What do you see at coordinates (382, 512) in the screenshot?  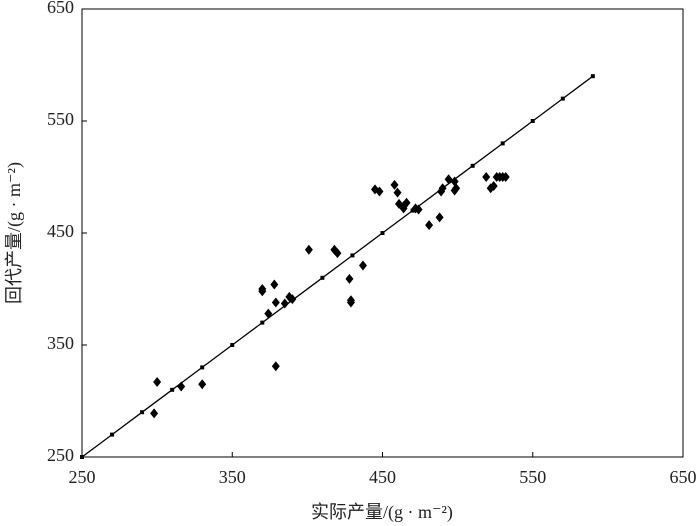 I see `x-axis-title: 实际产量/(g · m⁻²)` at bounding box center [382, 512].